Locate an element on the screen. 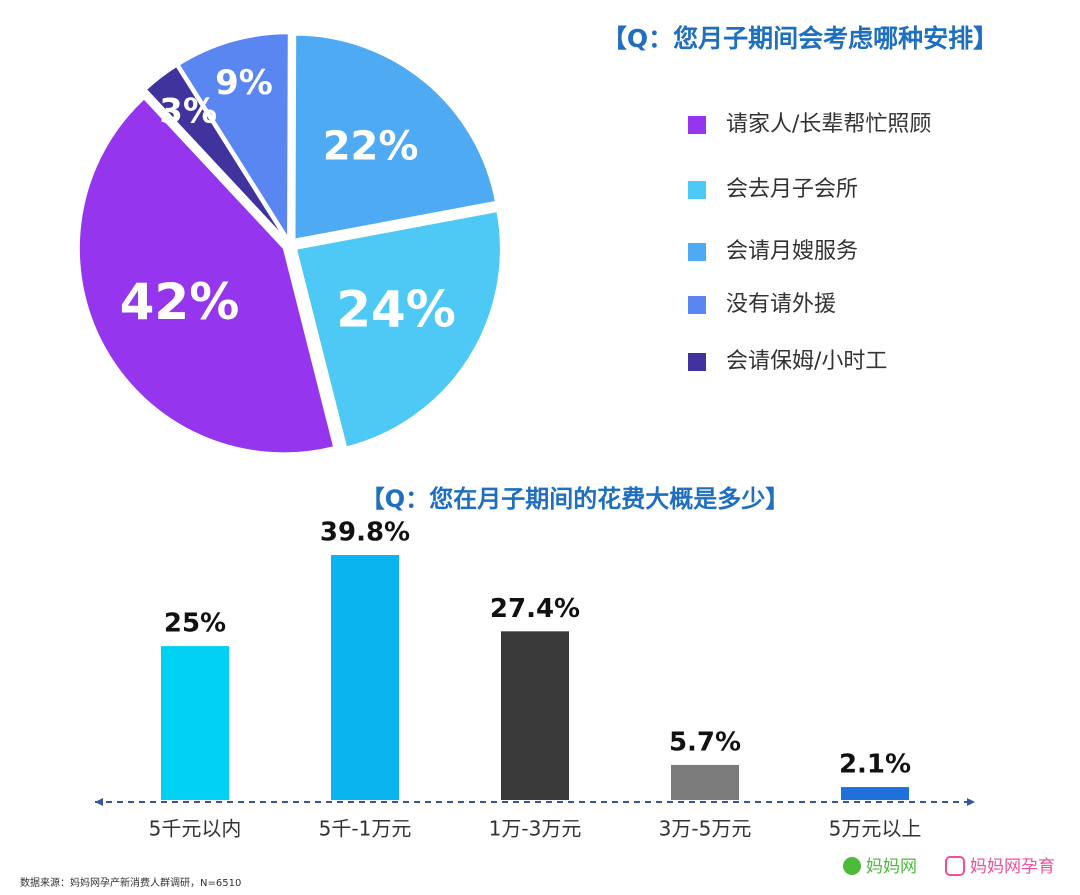 This screenshot has width=1080, height=895. pie-title: 【Q：您月子期间会考虑哪种安排】 is located at coordinates (800, 38).